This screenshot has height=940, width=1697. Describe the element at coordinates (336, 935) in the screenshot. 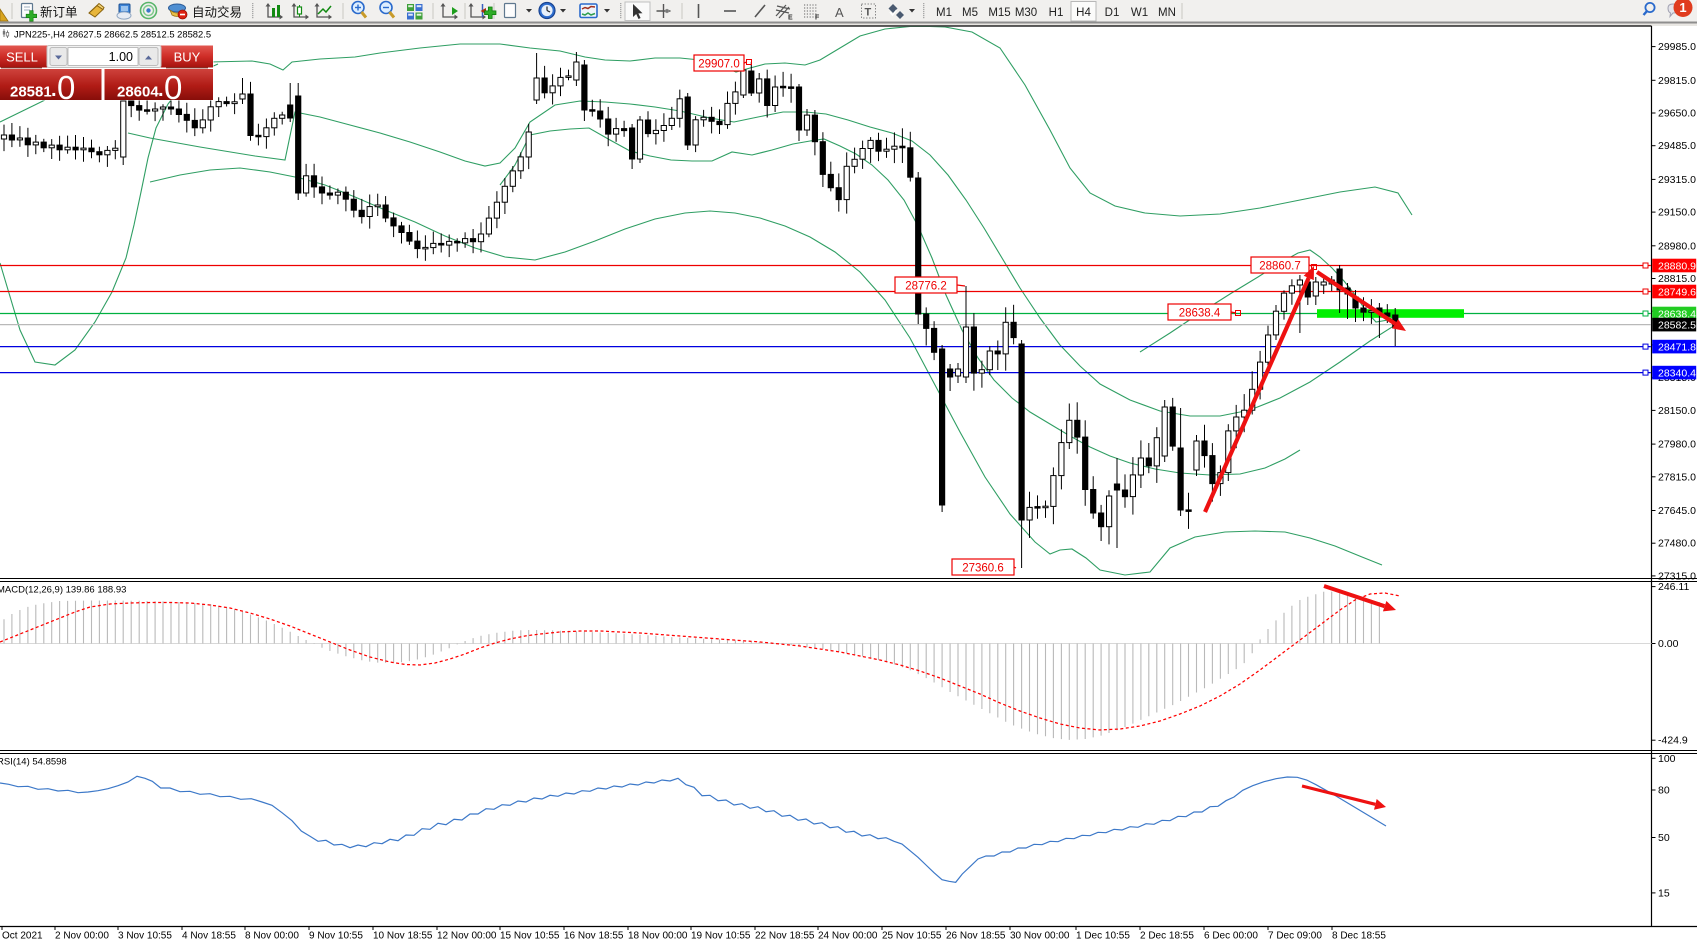

I see `svg-text: 9 Nov 10:55` at that location.